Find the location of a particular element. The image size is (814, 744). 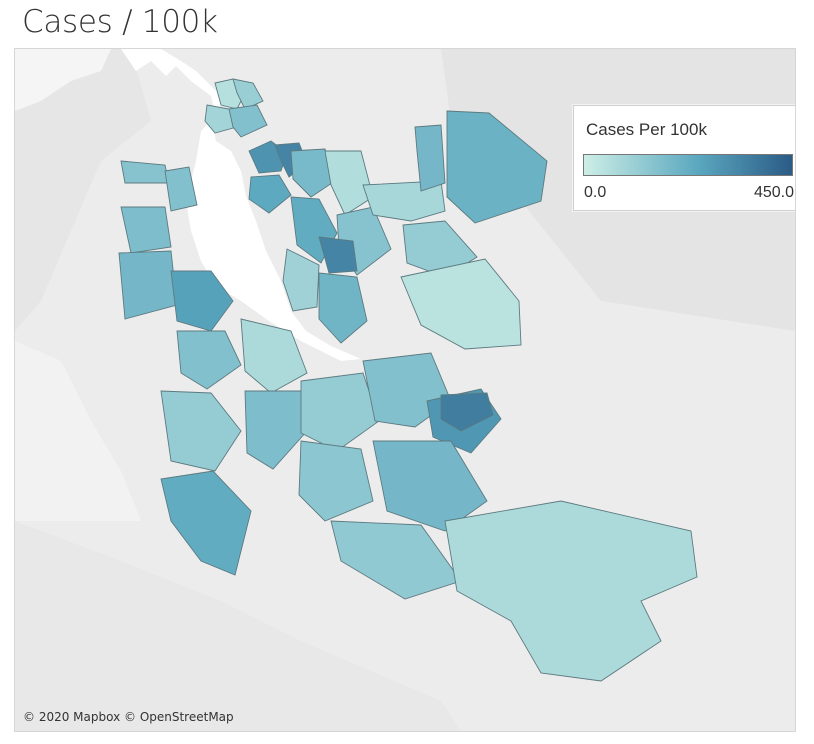

legend-color-ramp is located at coordinates (688, 165).